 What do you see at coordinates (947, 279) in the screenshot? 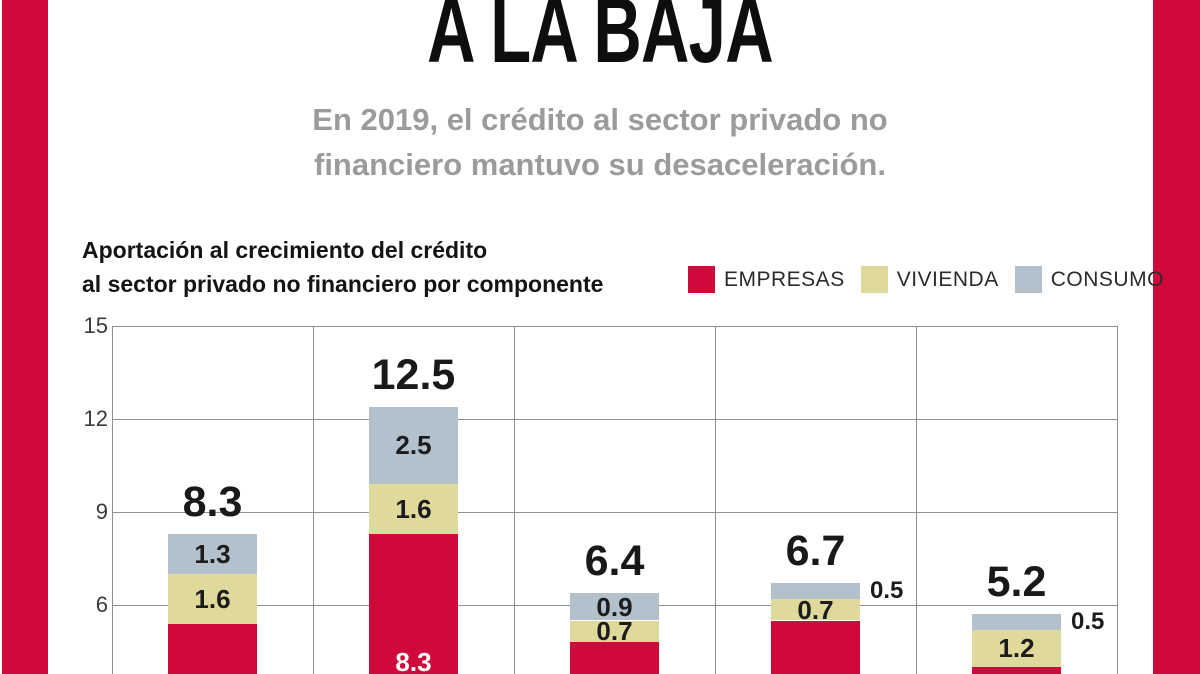
I see `legend-label-vivienda: VIVIENDA` at bounding box center [947, 279].